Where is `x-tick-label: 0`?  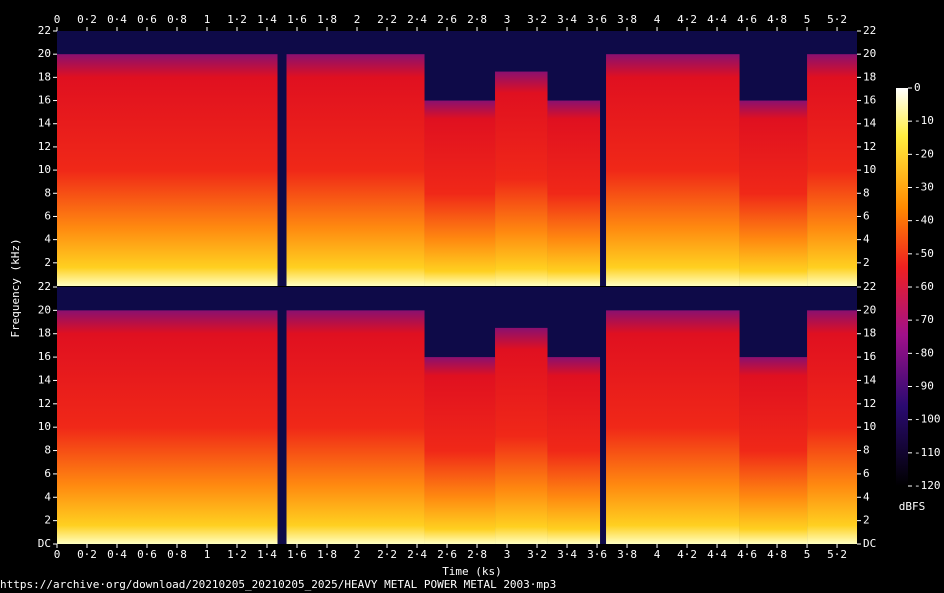 x-tick-label: 0 is located at coordinates (57, 19).